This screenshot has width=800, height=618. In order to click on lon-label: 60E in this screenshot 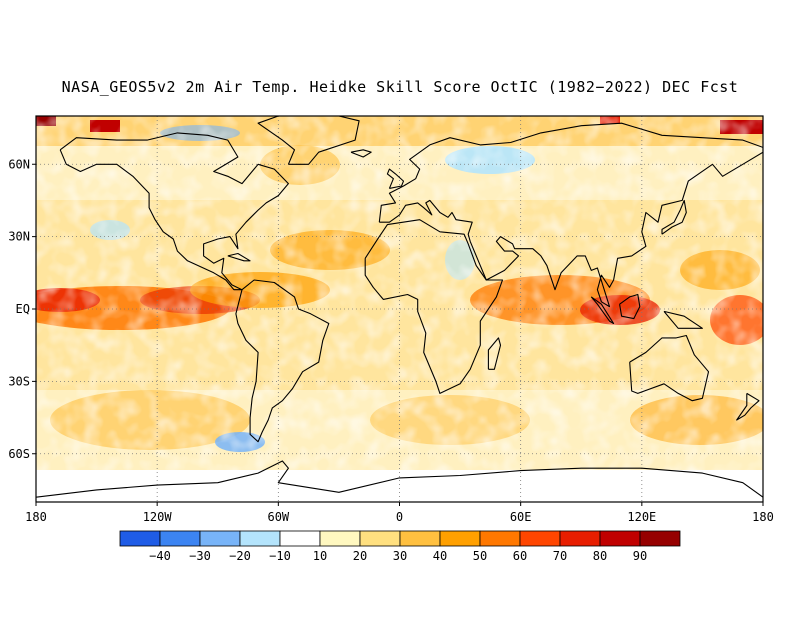, I will do `click(521, 517)`.